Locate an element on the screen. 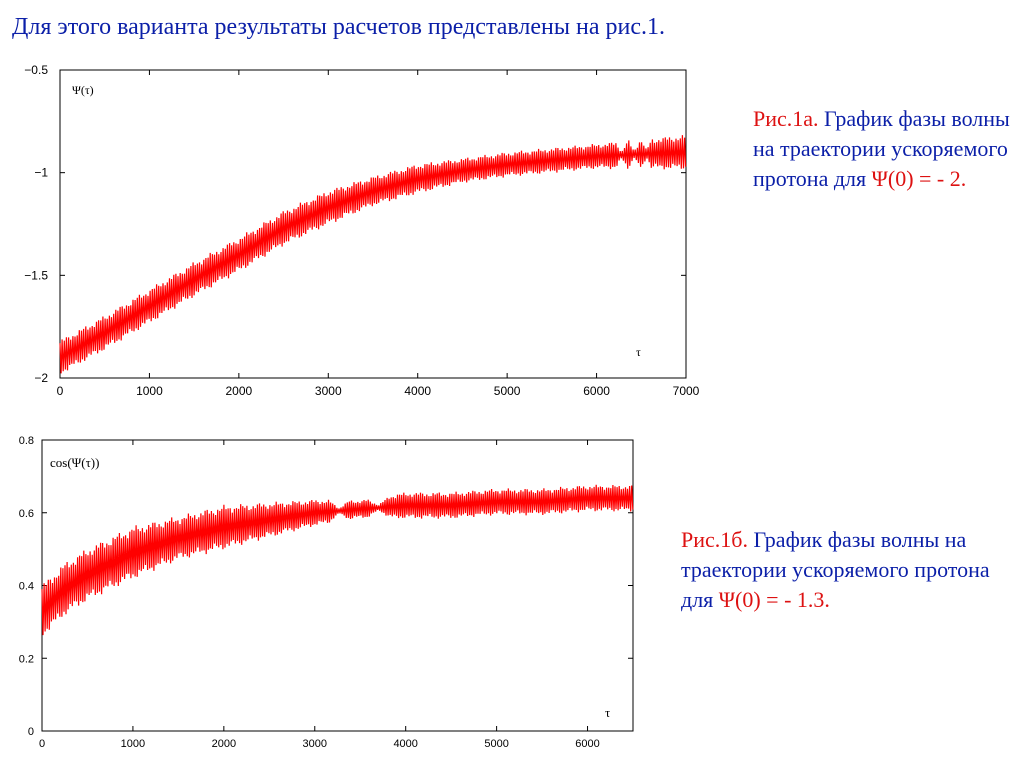  caption-1b-formula: Ψ(0) = - 1.3. is located at coordinates (774, 599).